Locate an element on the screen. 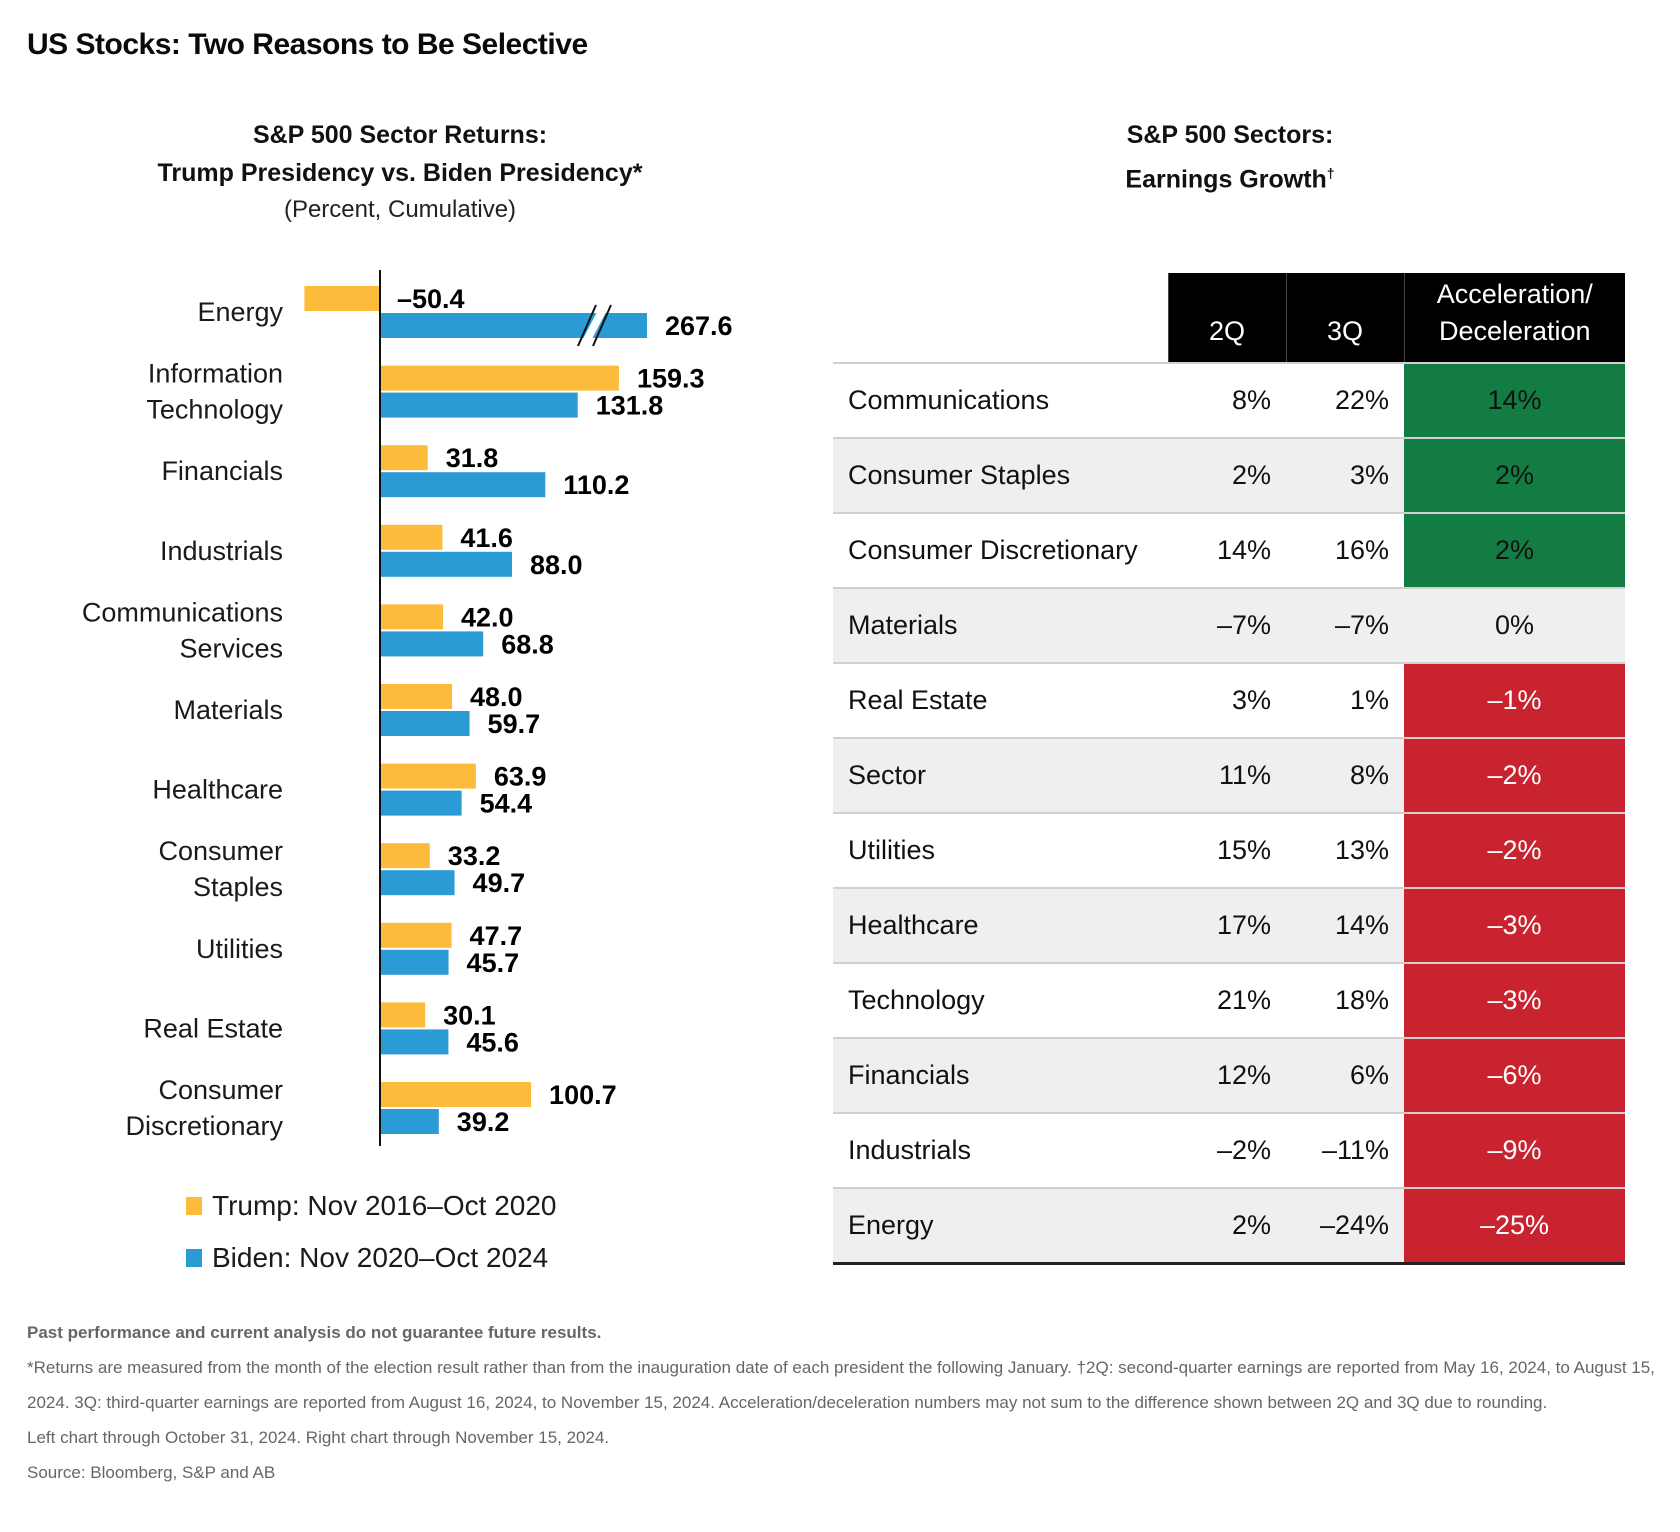  q2-value-cell: 8% is located at coordinates (1227, 400).